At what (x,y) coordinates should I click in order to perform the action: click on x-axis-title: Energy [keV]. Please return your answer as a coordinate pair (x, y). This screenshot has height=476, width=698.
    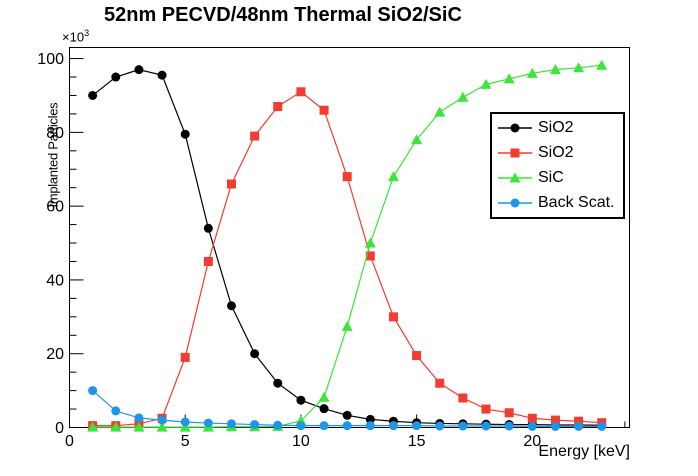
    Looking at the image, I should click on (584, 451).